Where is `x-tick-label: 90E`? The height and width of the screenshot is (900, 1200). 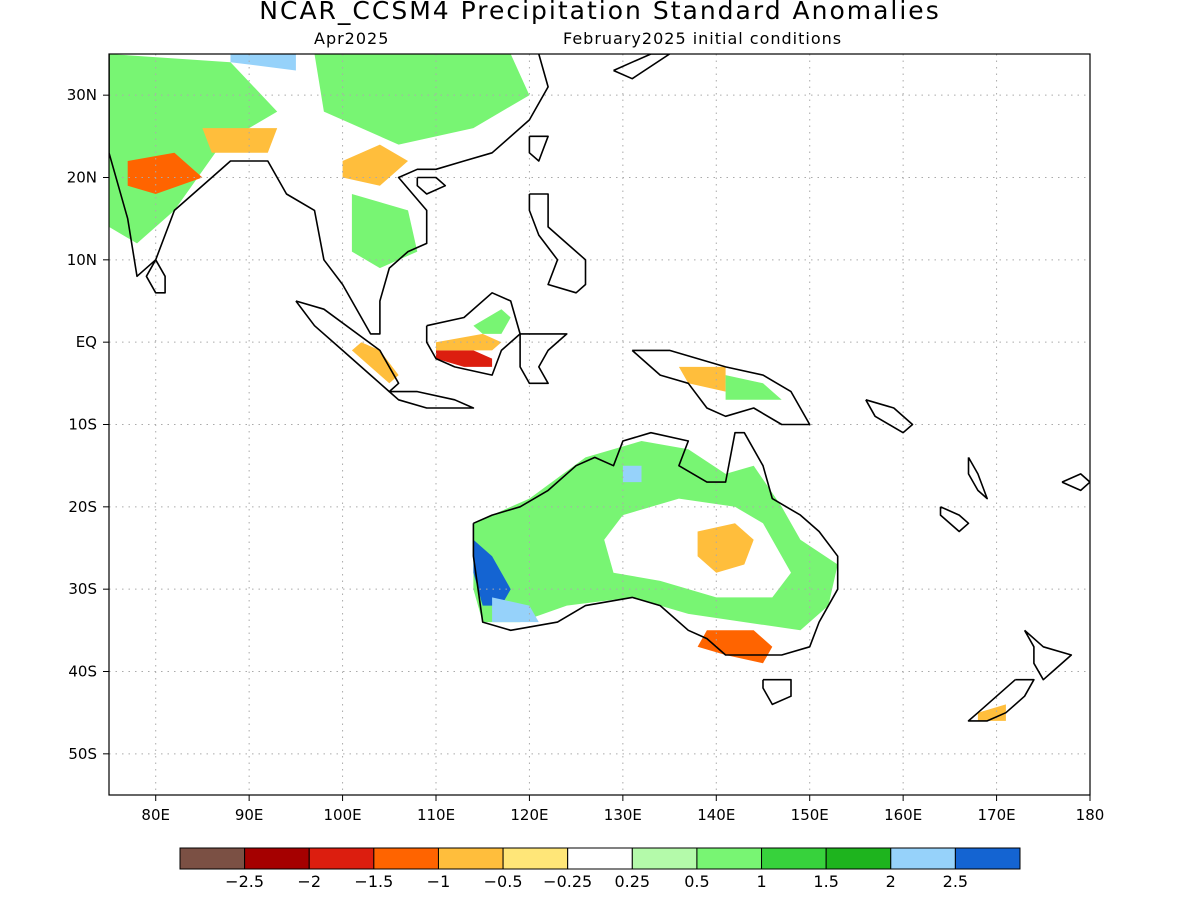 x-tick-label: 90E is located at coordinates (249, 815).